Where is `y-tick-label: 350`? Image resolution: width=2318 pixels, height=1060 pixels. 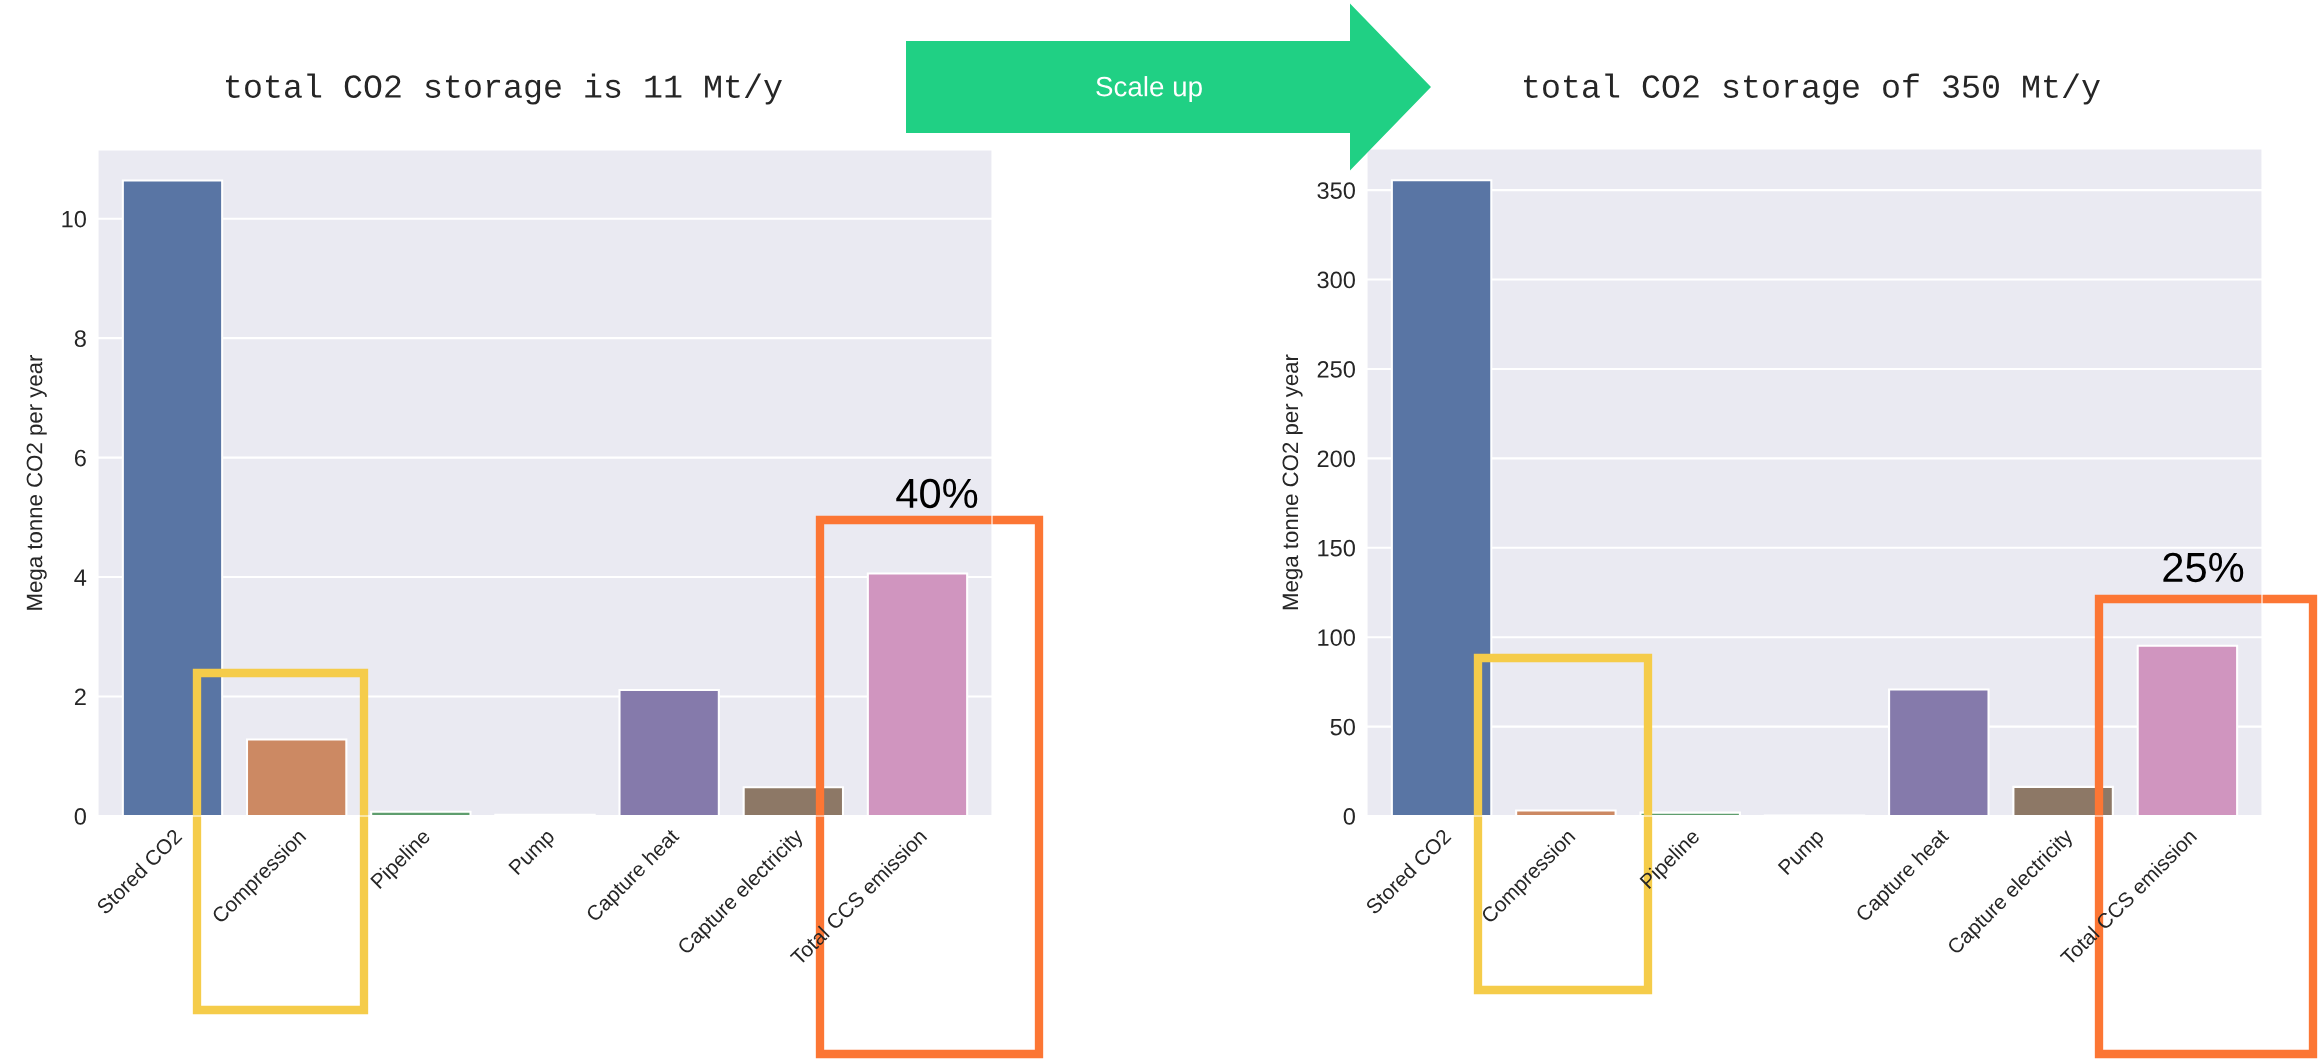 y-tick-label: 350 is located at coordinates (1336, 190).